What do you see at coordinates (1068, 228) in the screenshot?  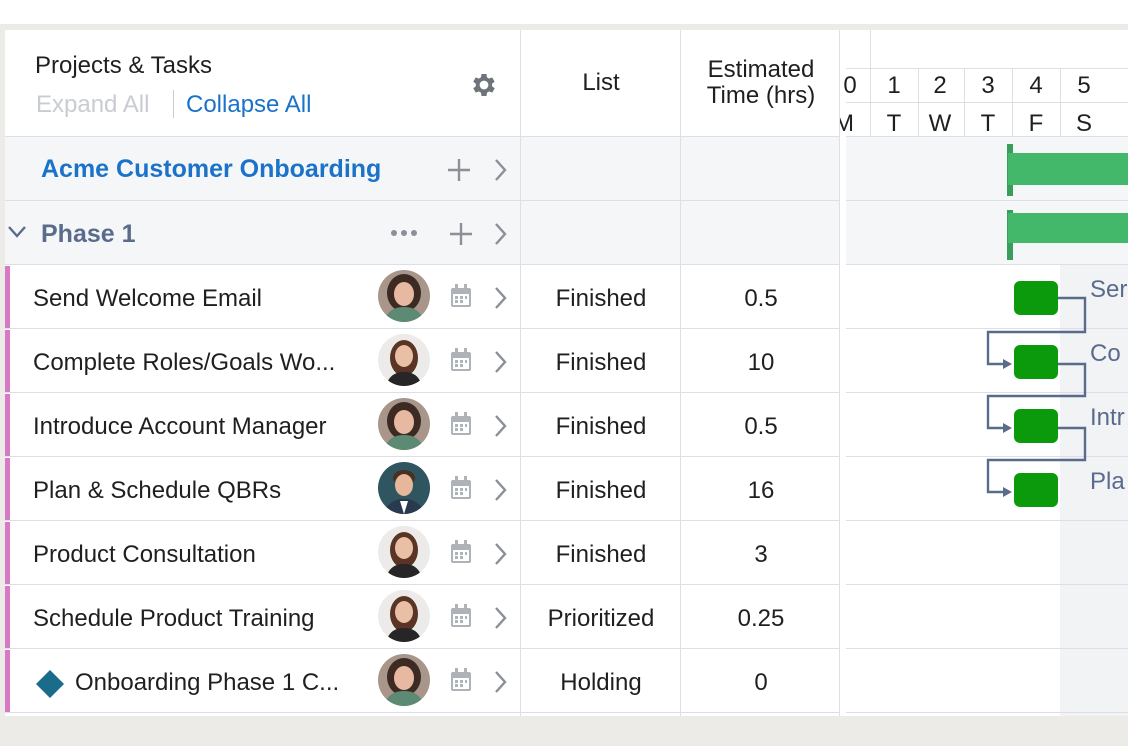 I see `phase-summary-bar` at bounding box center [1068, 228].